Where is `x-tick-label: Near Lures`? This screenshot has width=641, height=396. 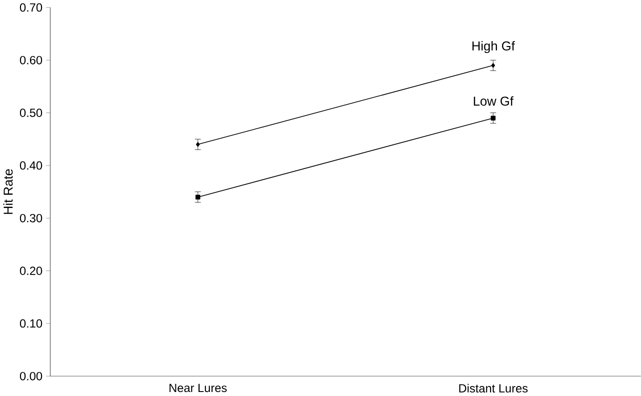
x-tick-label: Near Lures is located at coordinates (198, 388).